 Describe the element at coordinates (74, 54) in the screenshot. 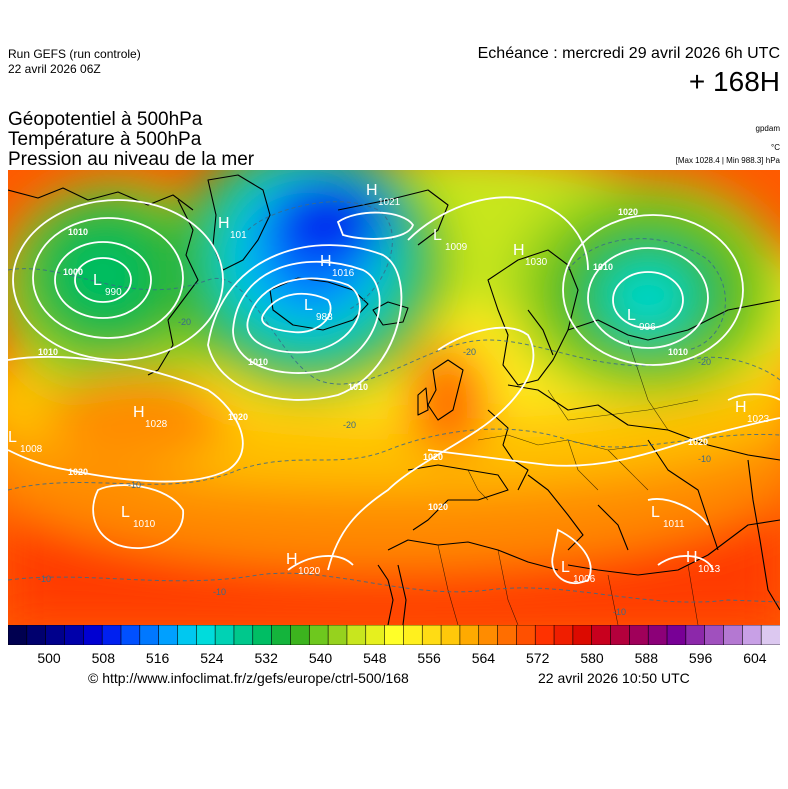

I see `run-name: Run GEFS (run controle)` at that location.